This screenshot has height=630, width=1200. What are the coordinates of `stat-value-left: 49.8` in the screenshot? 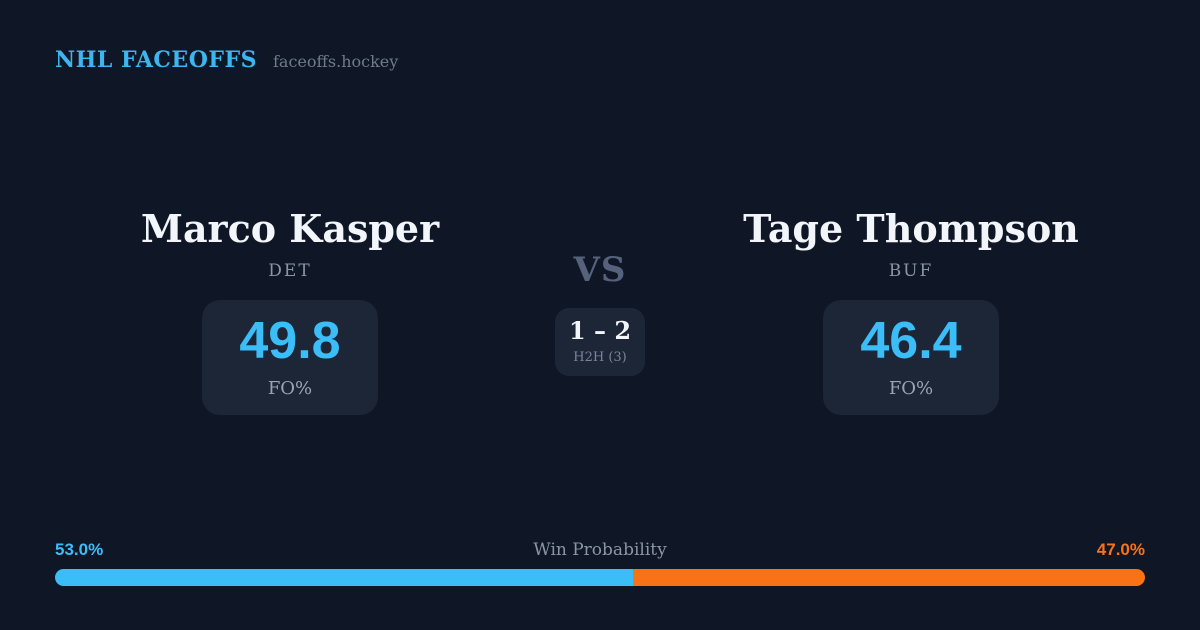 It's located at (290, 341).